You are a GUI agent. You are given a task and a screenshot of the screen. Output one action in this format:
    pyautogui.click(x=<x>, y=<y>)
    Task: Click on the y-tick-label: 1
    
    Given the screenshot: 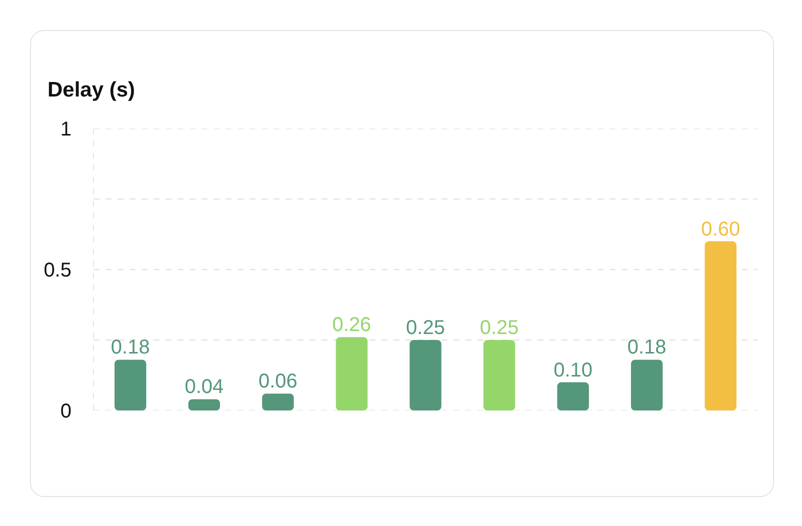 What is the action you would take?
    pyautogui.click(x=66, y=129)
    